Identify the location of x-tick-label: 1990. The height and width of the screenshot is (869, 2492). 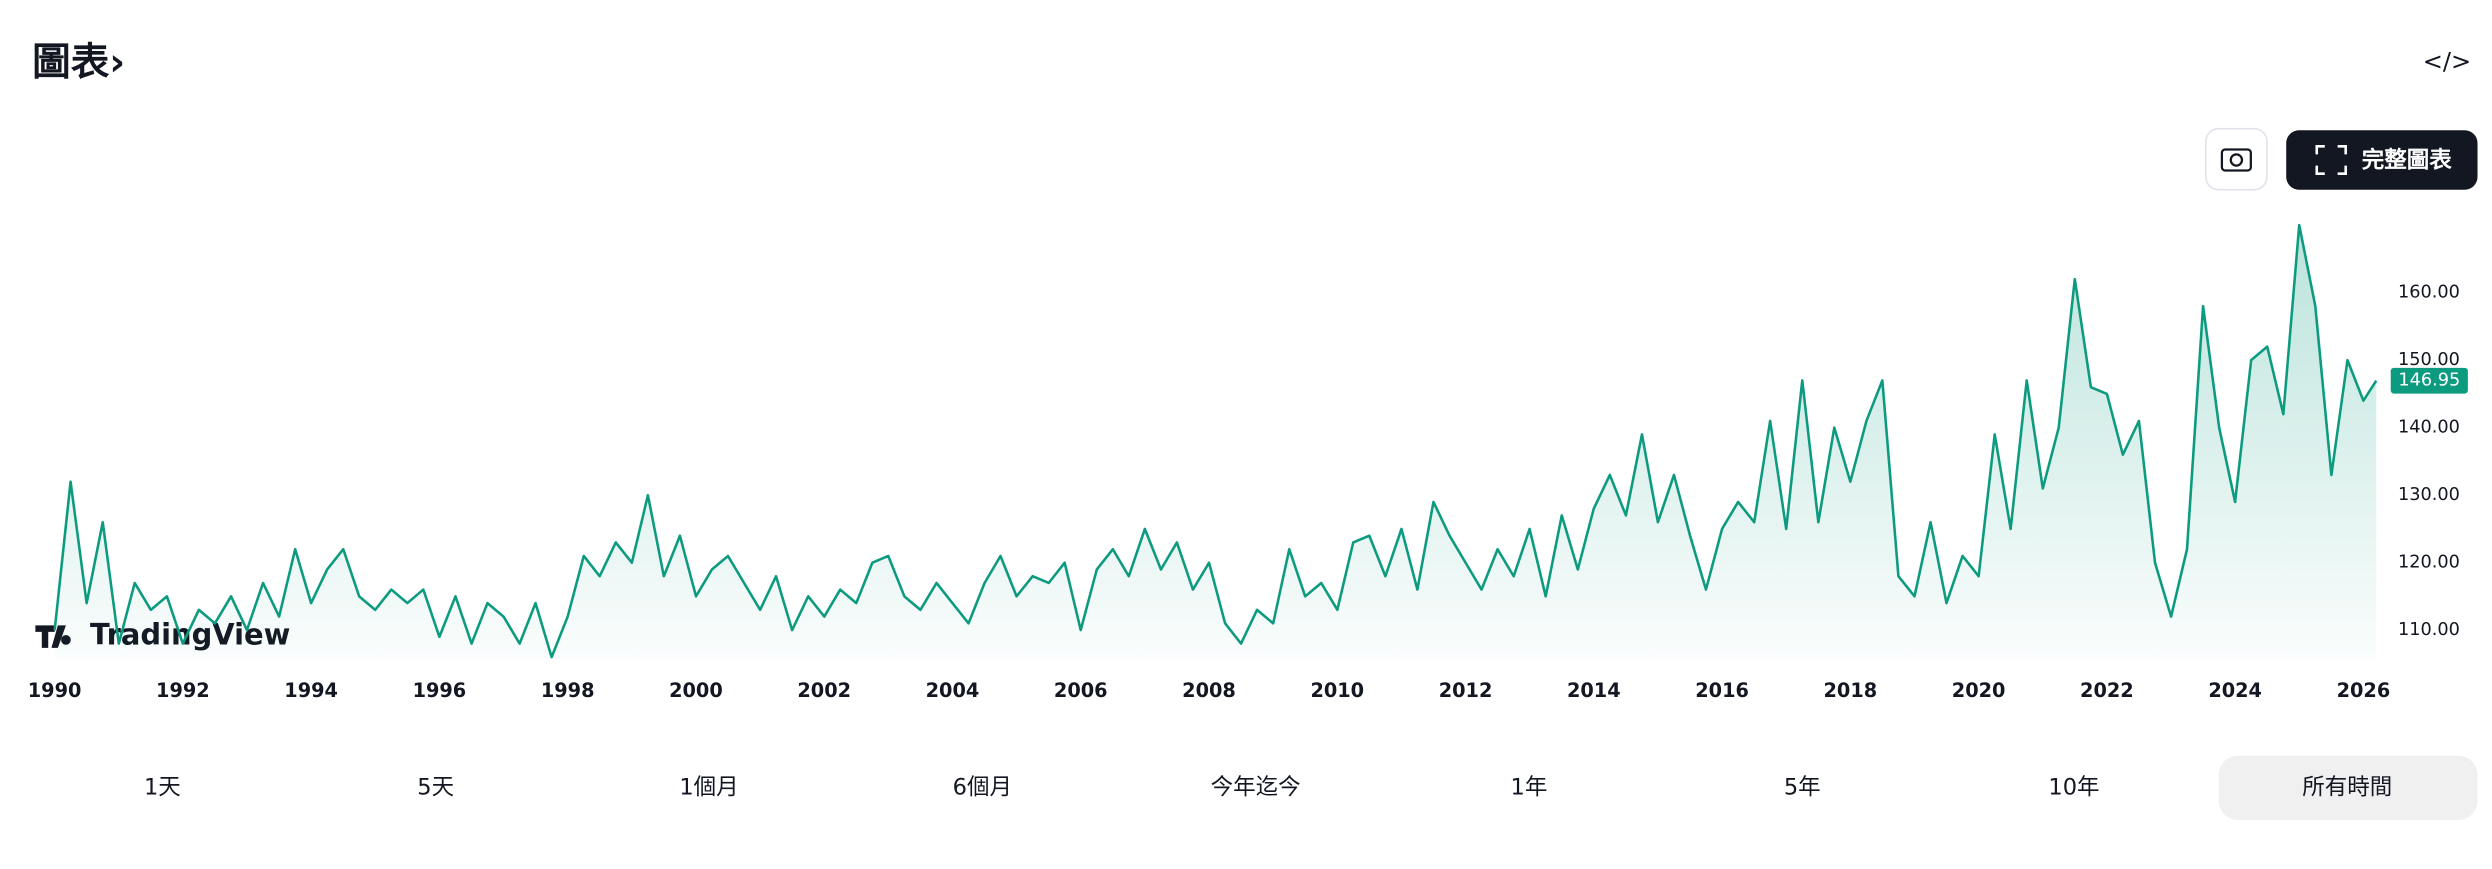
(55, 690).